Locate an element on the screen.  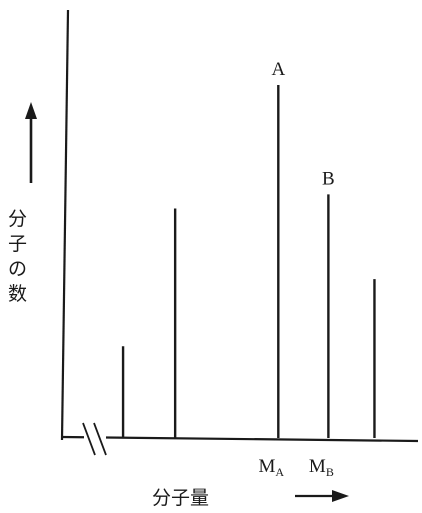
y-axis-label: 分 子 の 数 is located at coordinates (17, 256).